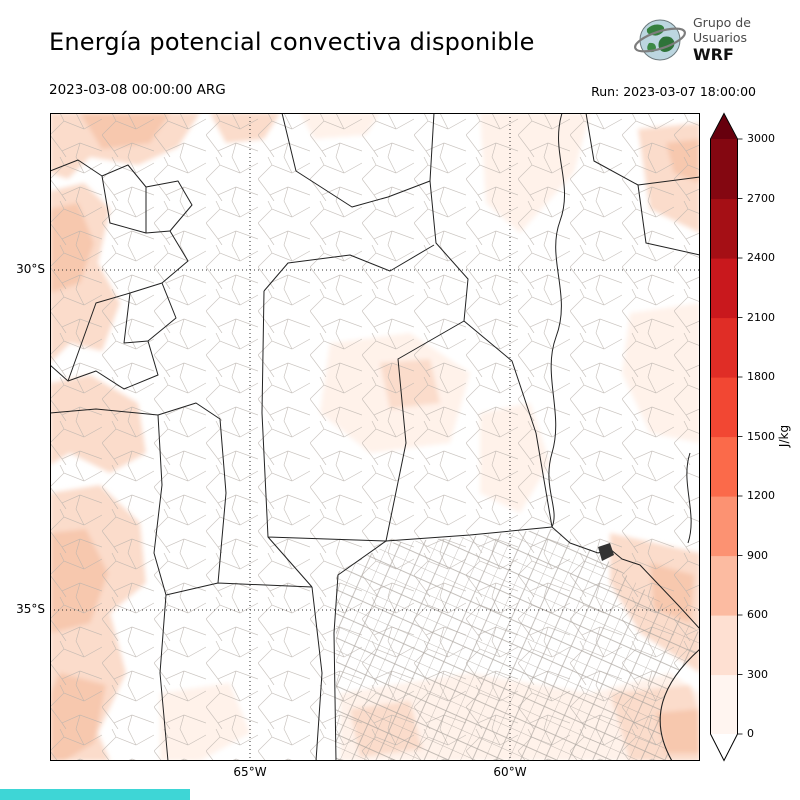 The image size is (800, 800). Describe the element at coordinates (673, 91) in the screenshot. I see `run-time-label: Run: 2023-03-07 18:00:00` at that location.